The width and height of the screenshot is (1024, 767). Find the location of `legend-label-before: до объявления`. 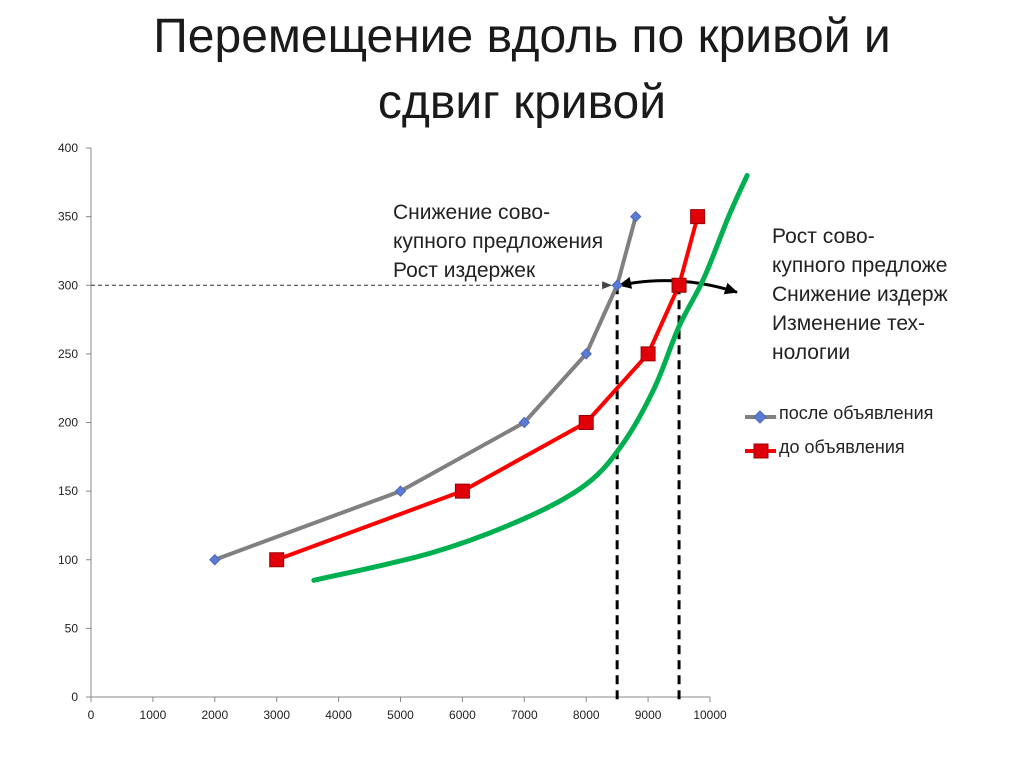

legend-label-before: до объявления is located at coordinates (842, 447).